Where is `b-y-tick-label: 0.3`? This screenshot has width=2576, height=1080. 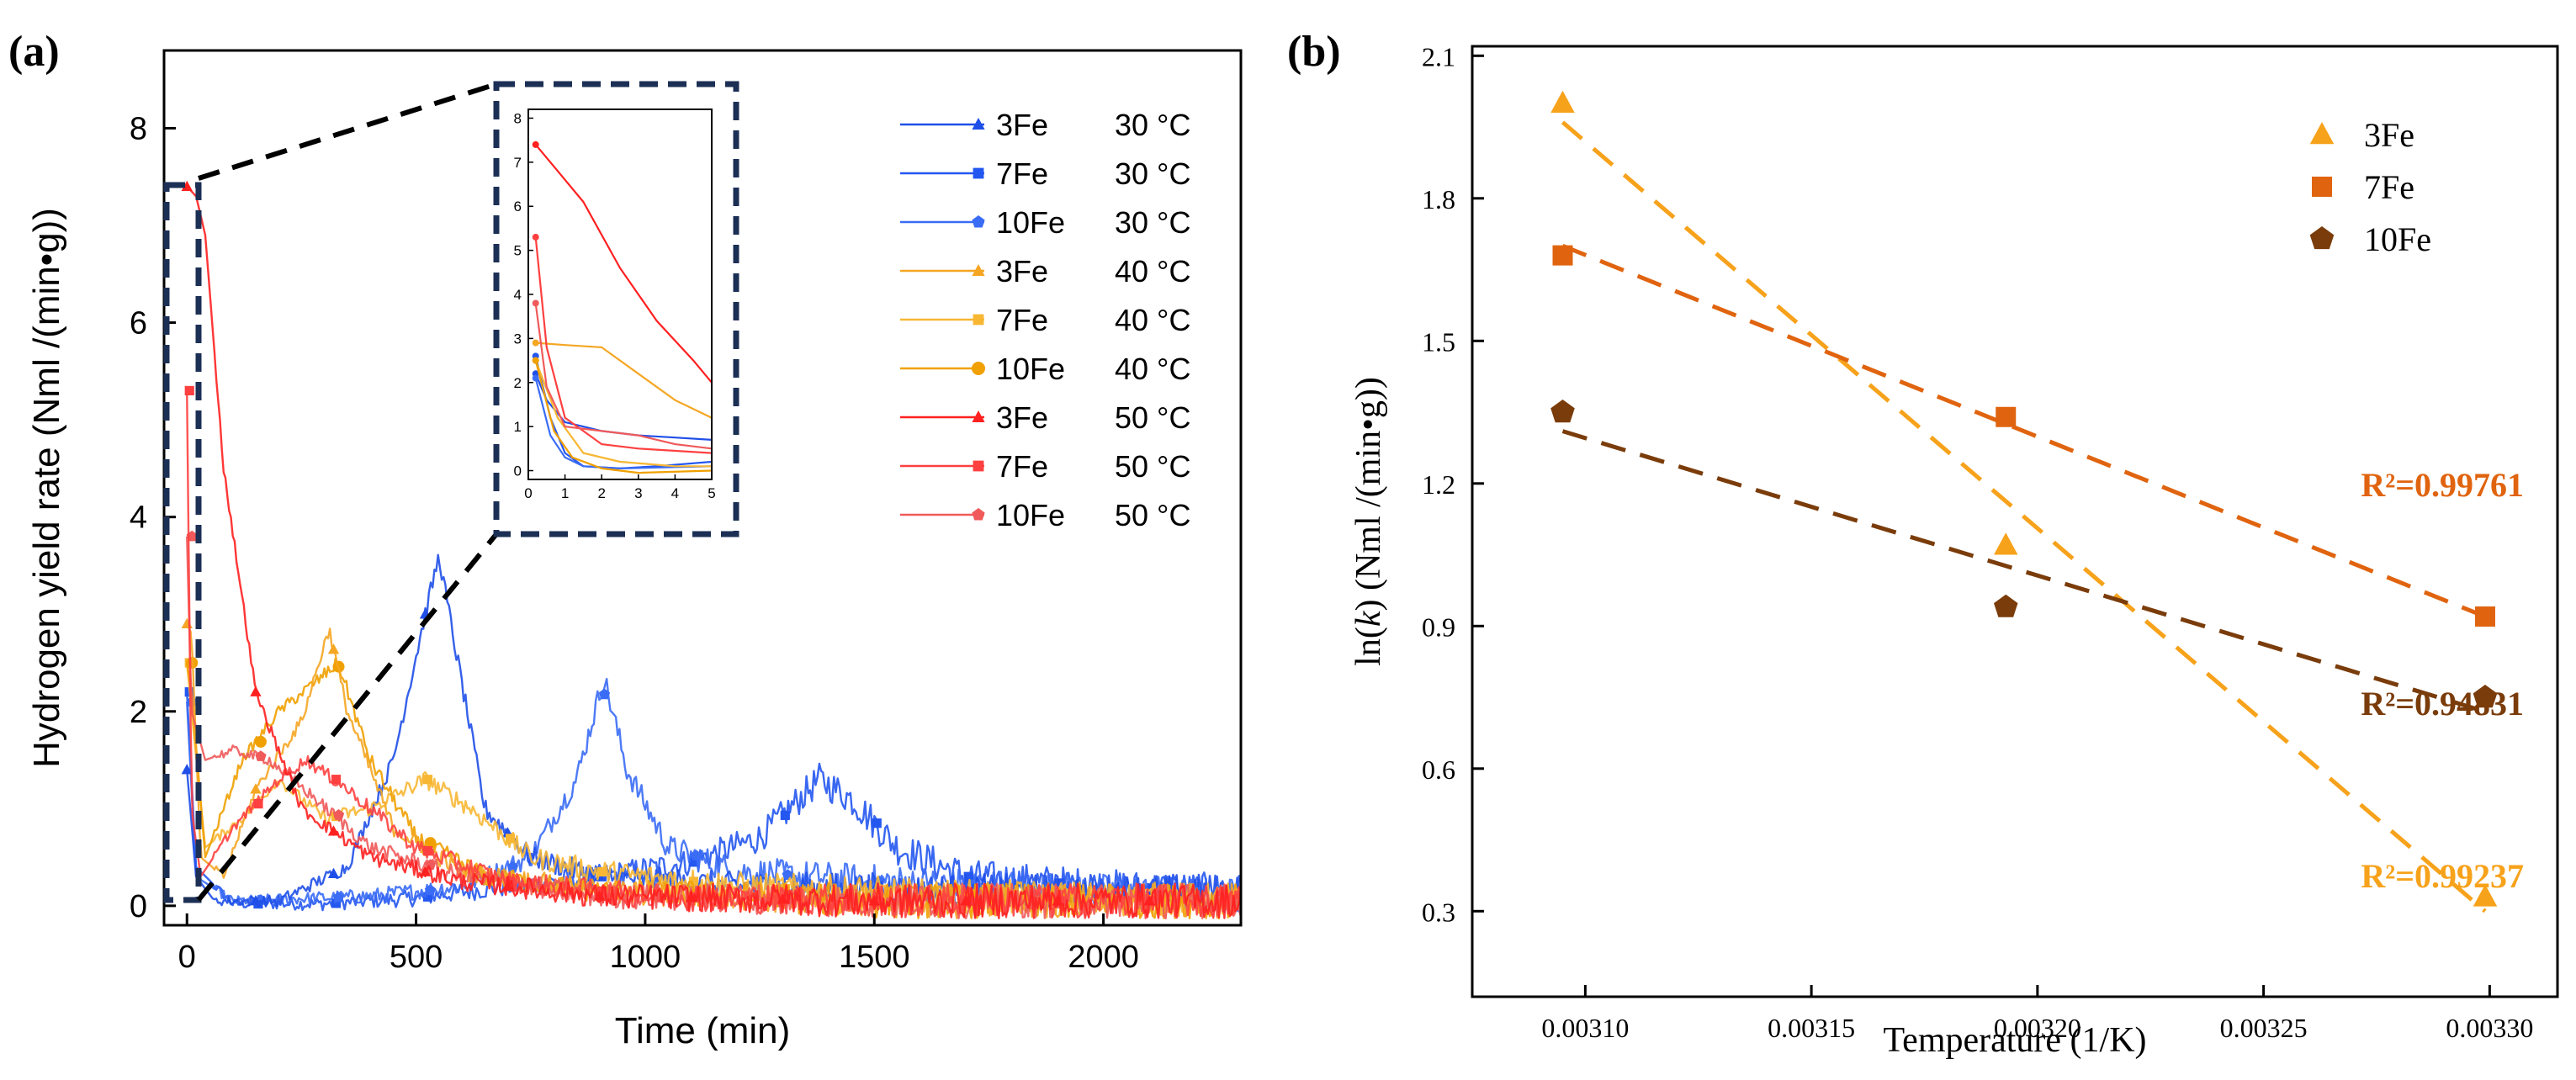 b-y-tick-label: 0.3 is located at coordinates (1438, 912).